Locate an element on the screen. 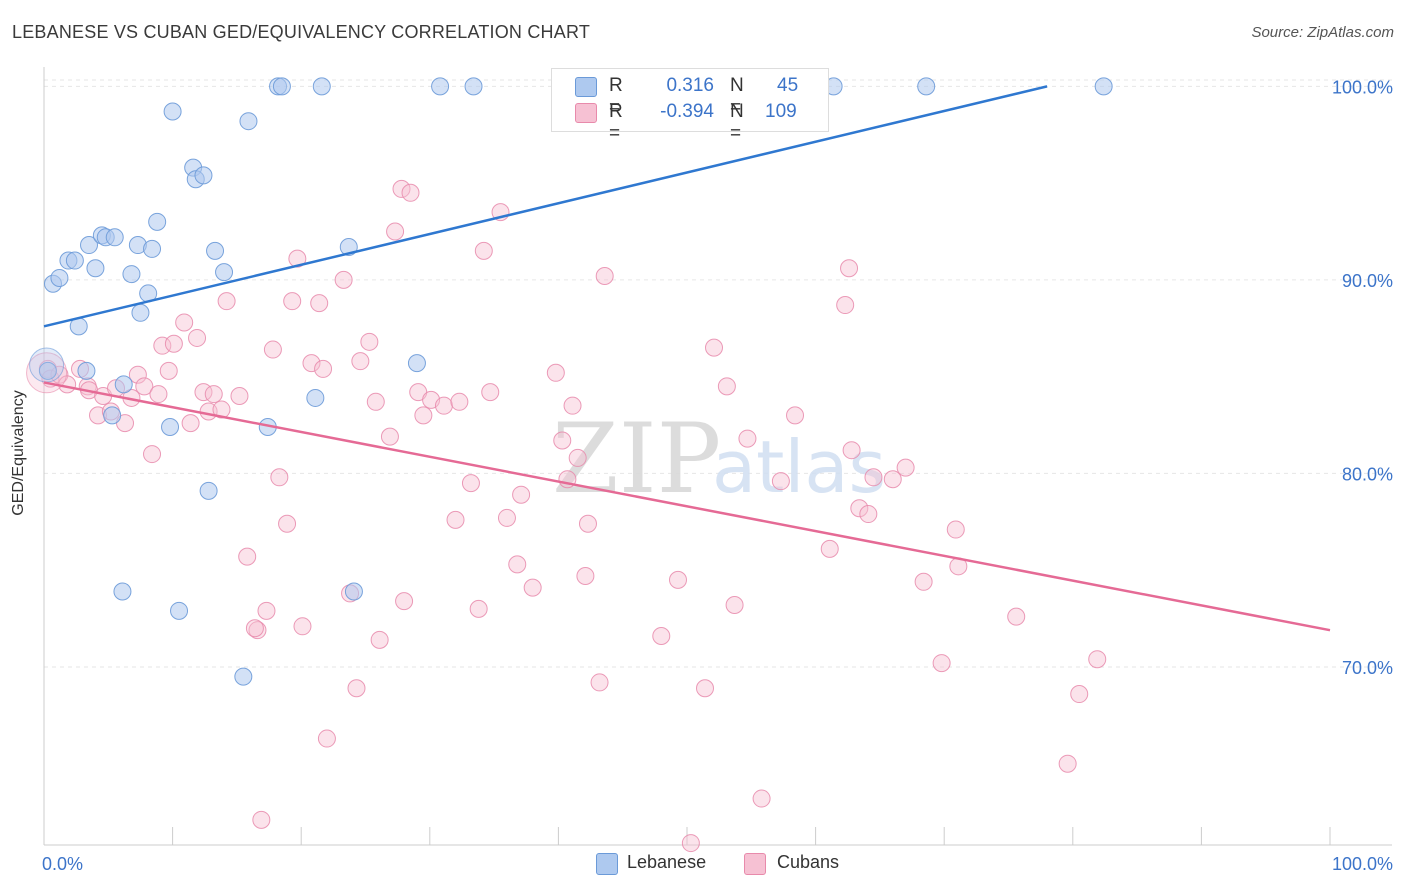 The height and width of the screenshot is (892, 1406). watermark: ZIP atlas is located at coordinates (719, 459).